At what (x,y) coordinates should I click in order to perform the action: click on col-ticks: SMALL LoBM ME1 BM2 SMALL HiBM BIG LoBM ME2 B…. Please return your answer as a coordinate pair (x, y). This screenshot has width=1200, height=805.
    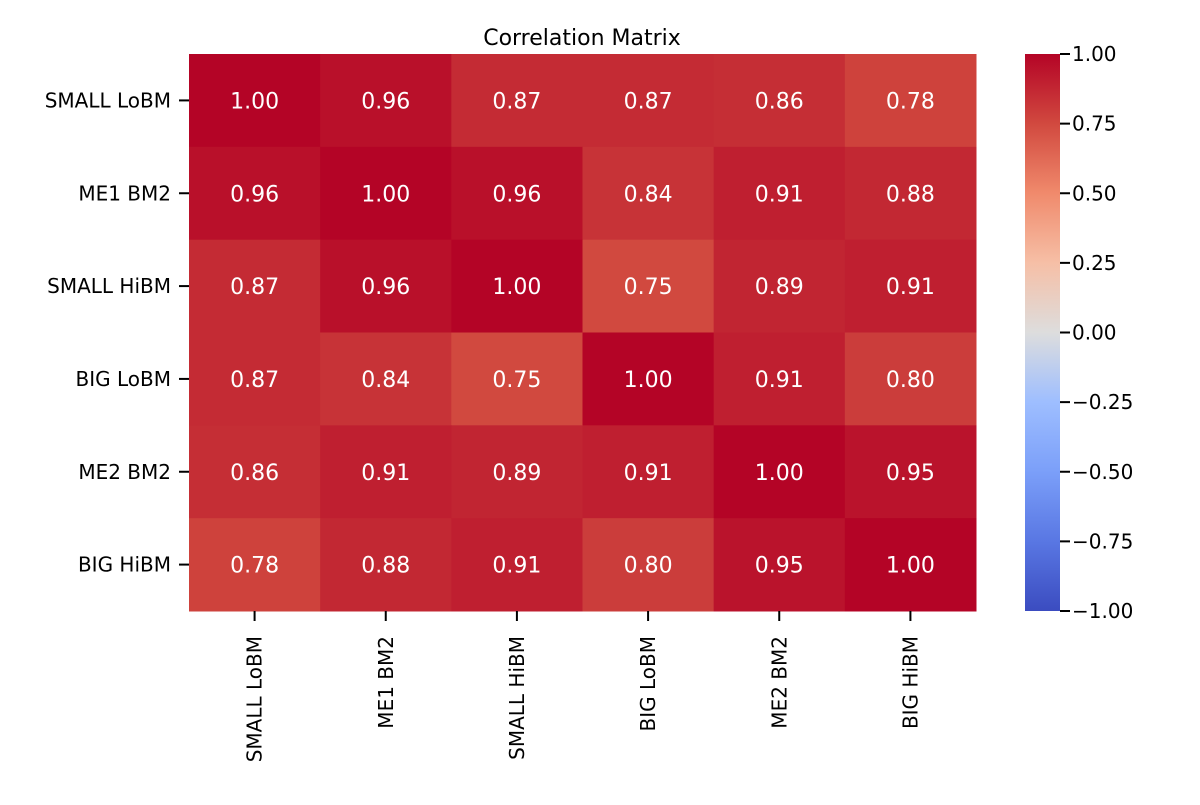
    Looking at the image, I should click on (582, 686).